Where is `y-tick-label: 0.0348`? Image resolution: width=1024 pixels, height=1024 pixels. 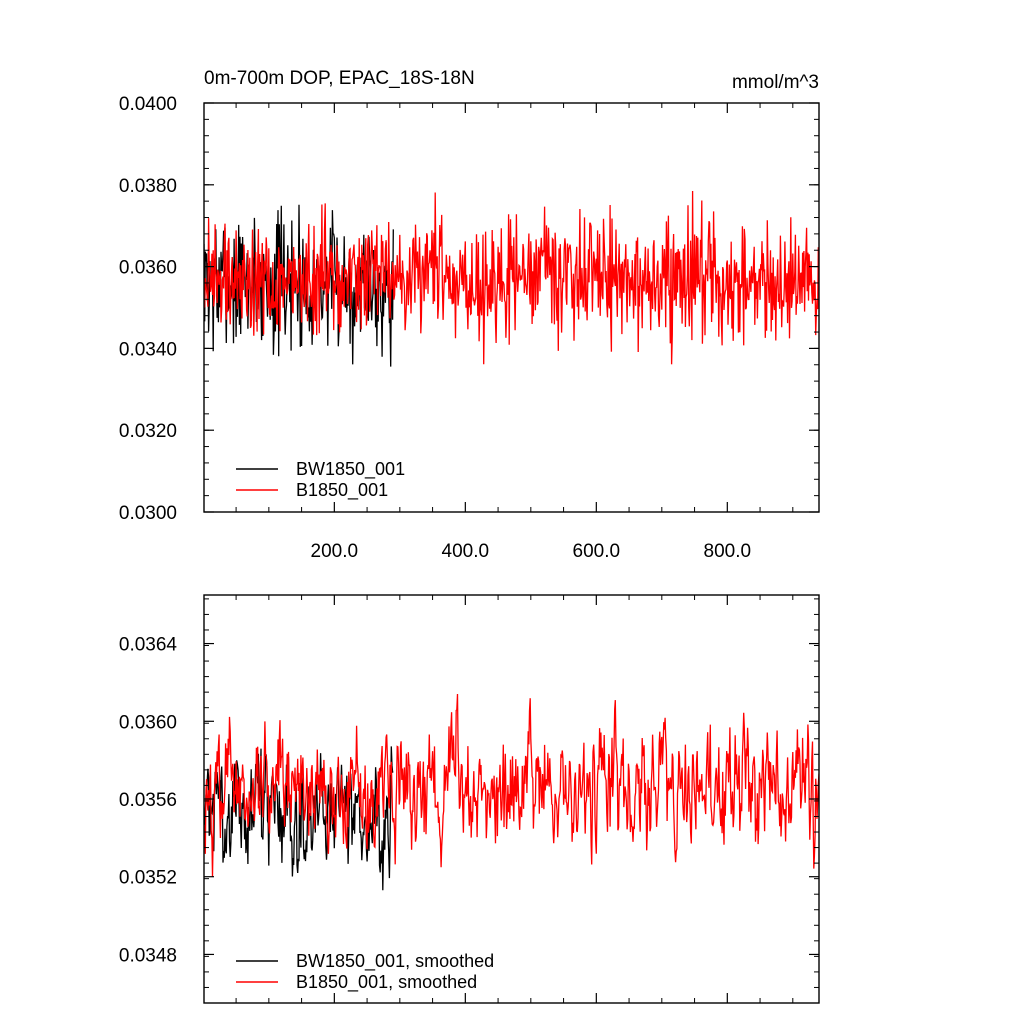 y-tick-label: 0.0348 is located at coordinates (148, 955).